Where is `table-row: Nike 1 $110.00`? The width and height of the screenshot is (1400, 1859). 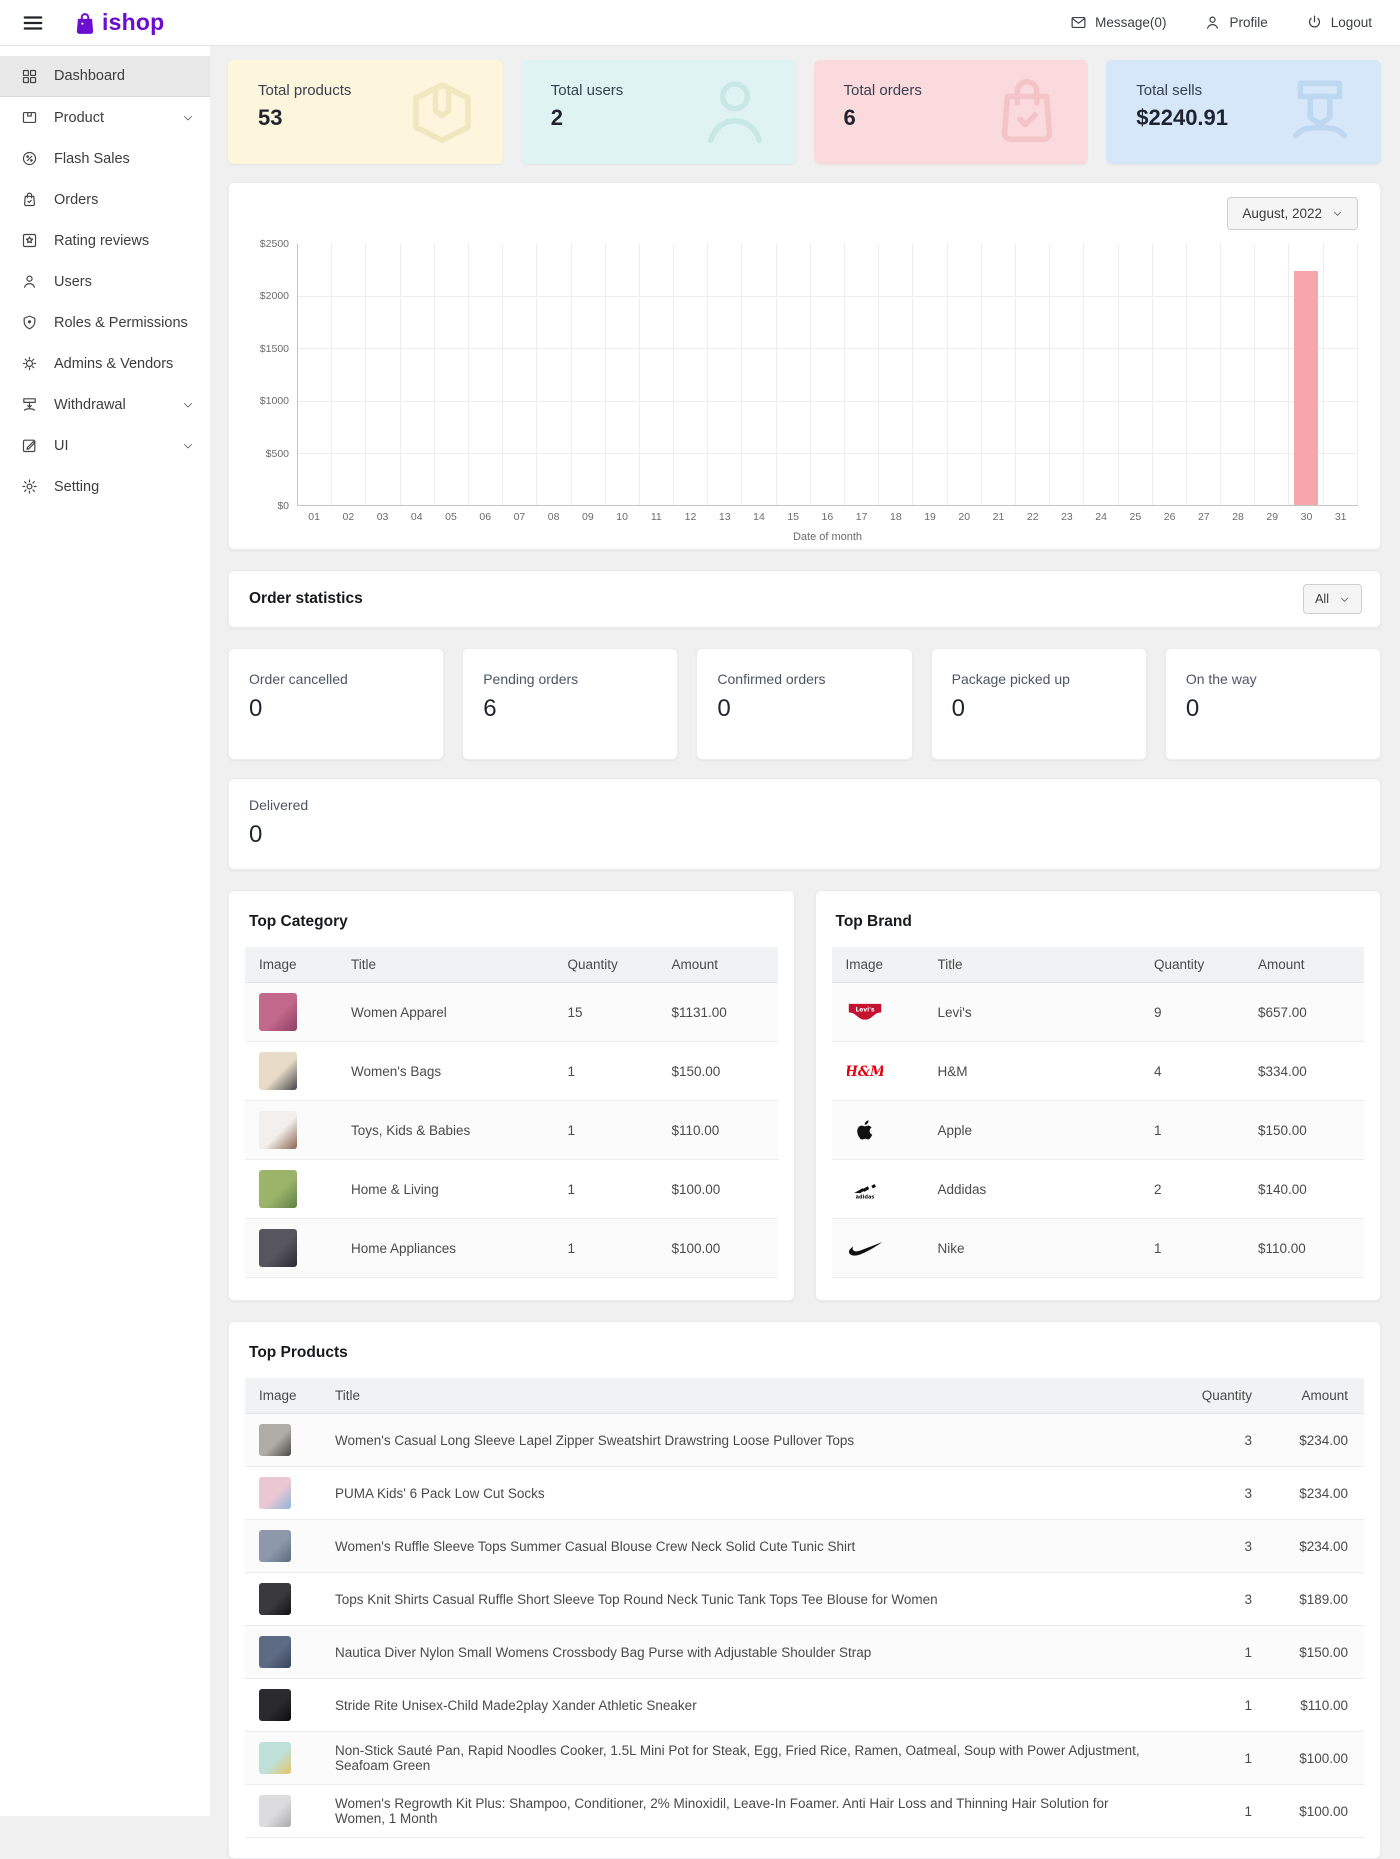 table-row: Nike 1 $110.00 is located at coordinates (1097, 1248).